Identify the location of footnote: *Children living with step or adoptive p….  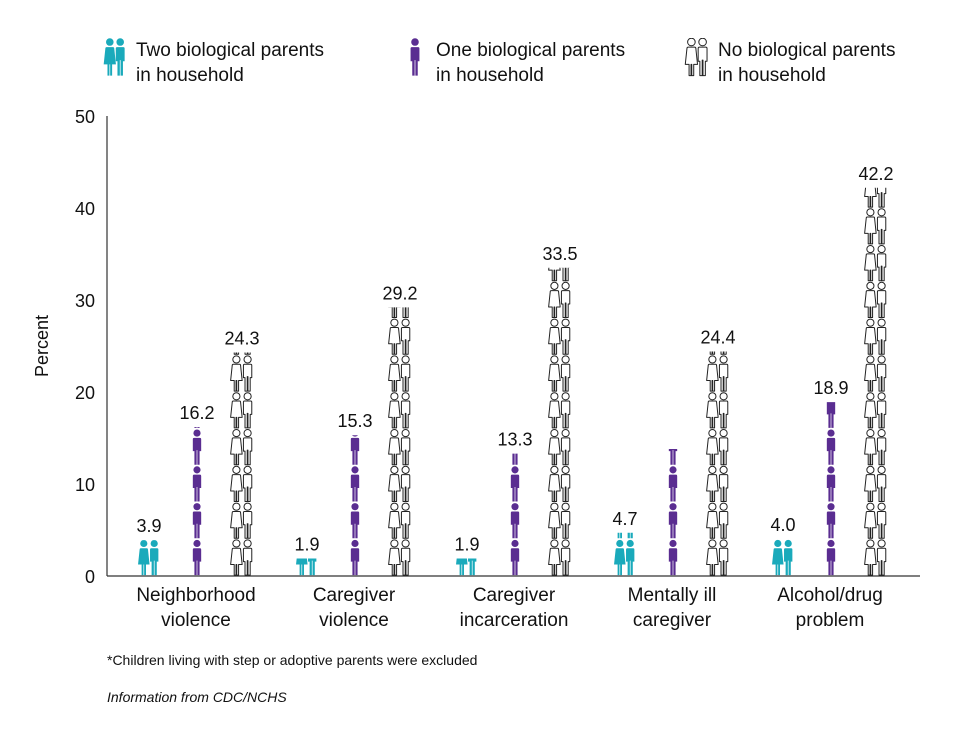
(292, 660).